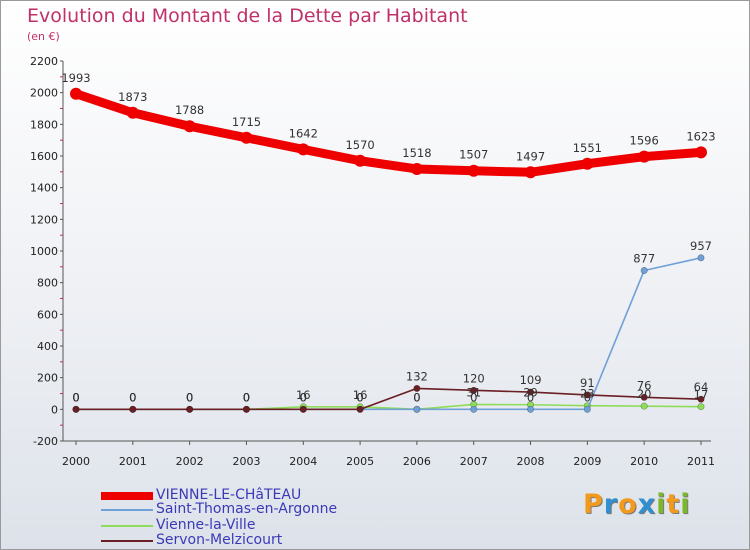 The image size is (750, 550). I want to click on data-label: 877, so click(644, 258).